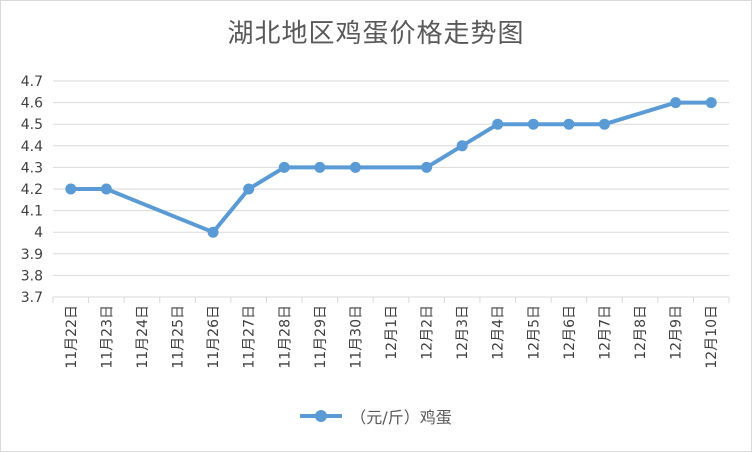 This screenshot has height=452, width=752. What do you see at coordinates (534, 332) in the screenshot?
I see `x-tick-label: 12月5日` at bounding box center [534, 332].